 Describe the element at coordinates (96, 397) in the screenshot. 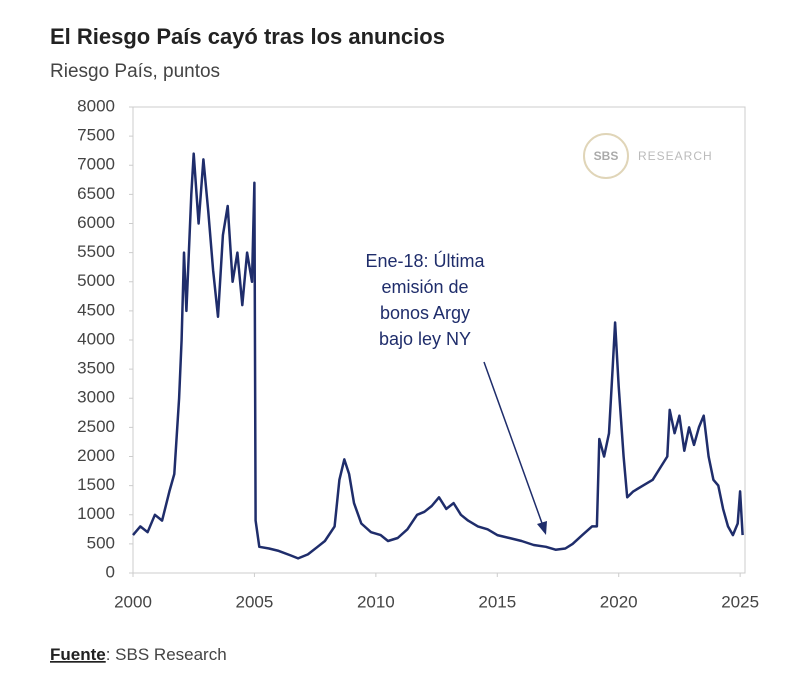

I see `y-tick-label: 3000` at that location.